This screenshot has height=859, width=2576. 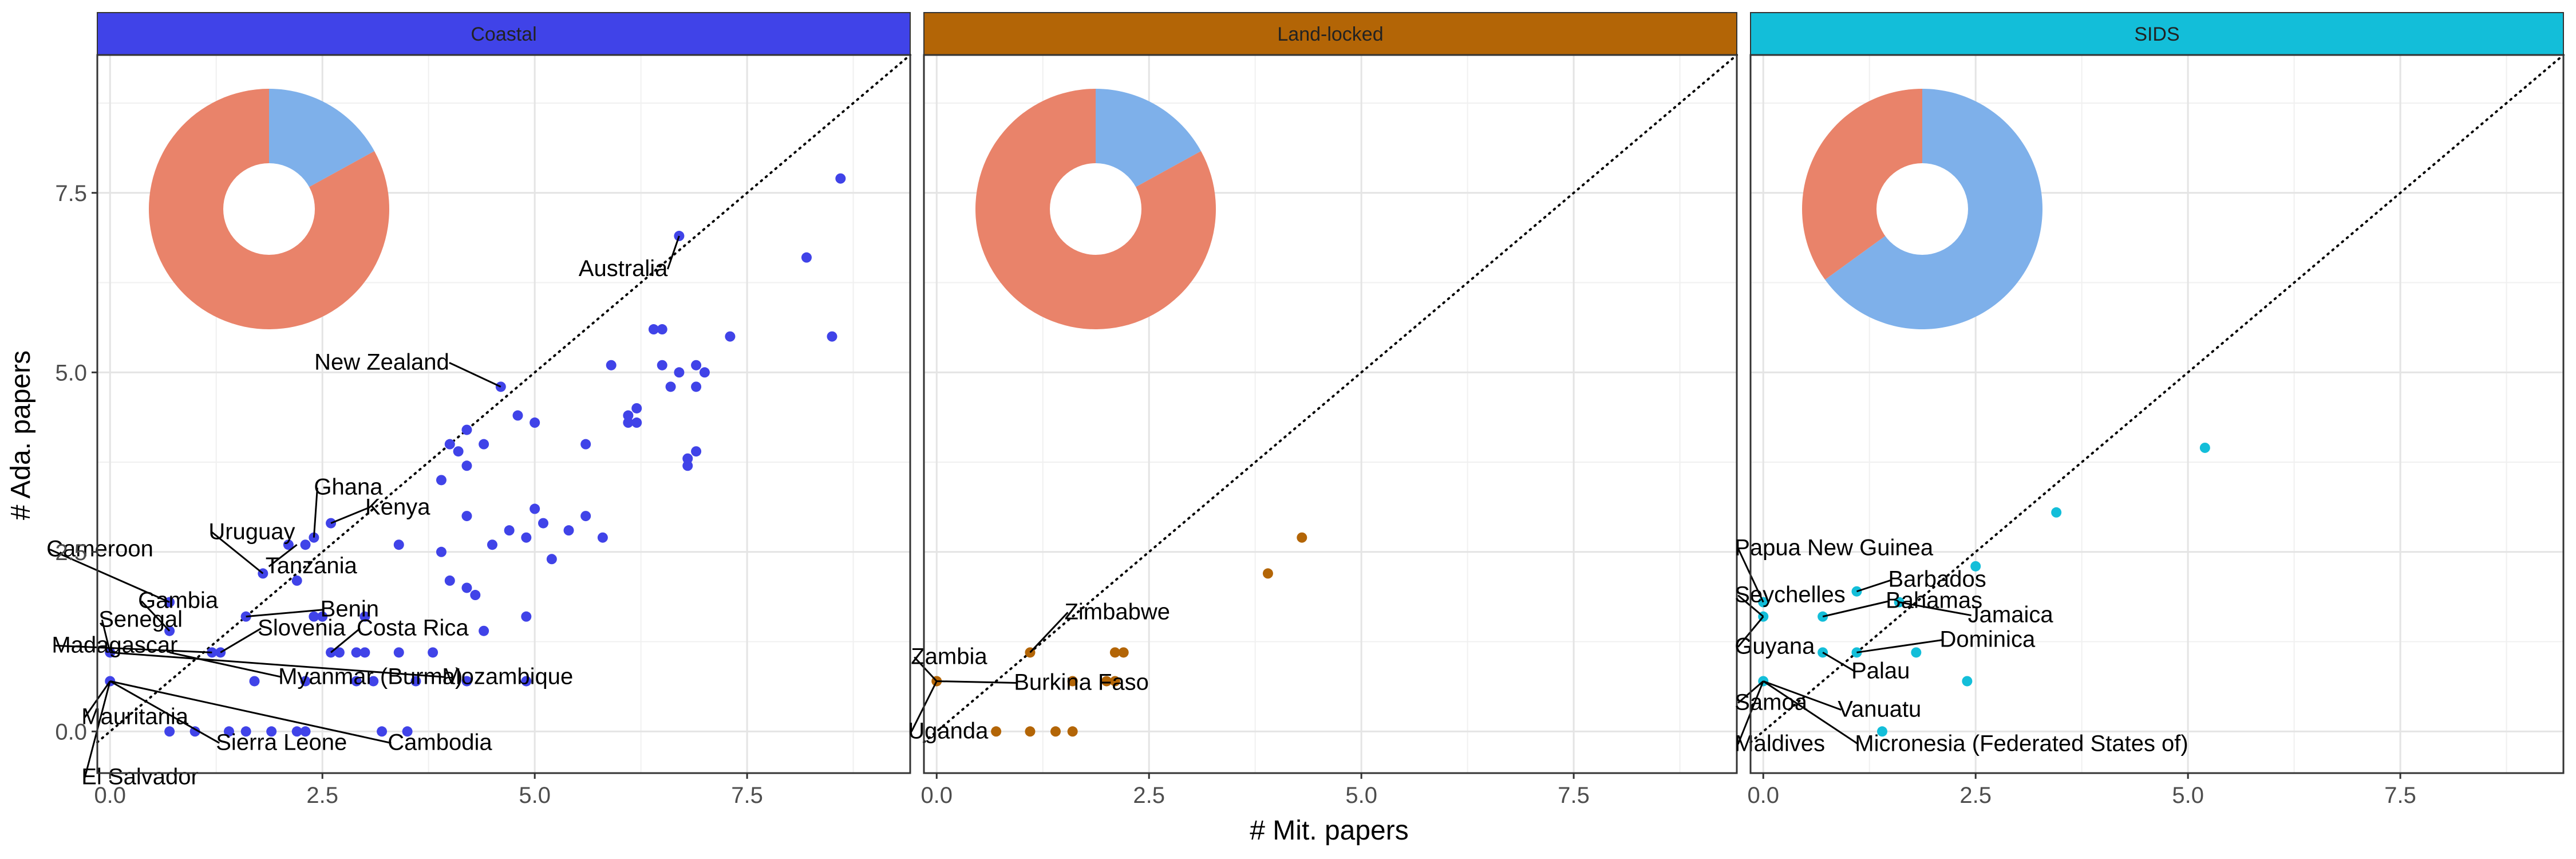 I want to click on x-tick-label: 2.5, so click(x=1149, y=795).